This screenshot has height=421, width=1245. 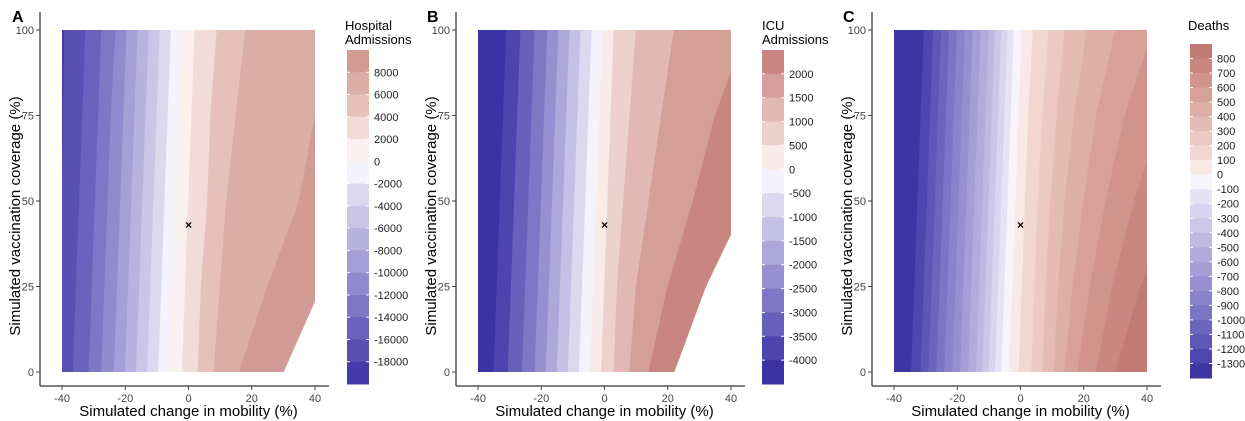 What do you see at coordinates (1228, 263) in the screenshot?
I see `legend-label: -600` at bounding box center [1228, 263].